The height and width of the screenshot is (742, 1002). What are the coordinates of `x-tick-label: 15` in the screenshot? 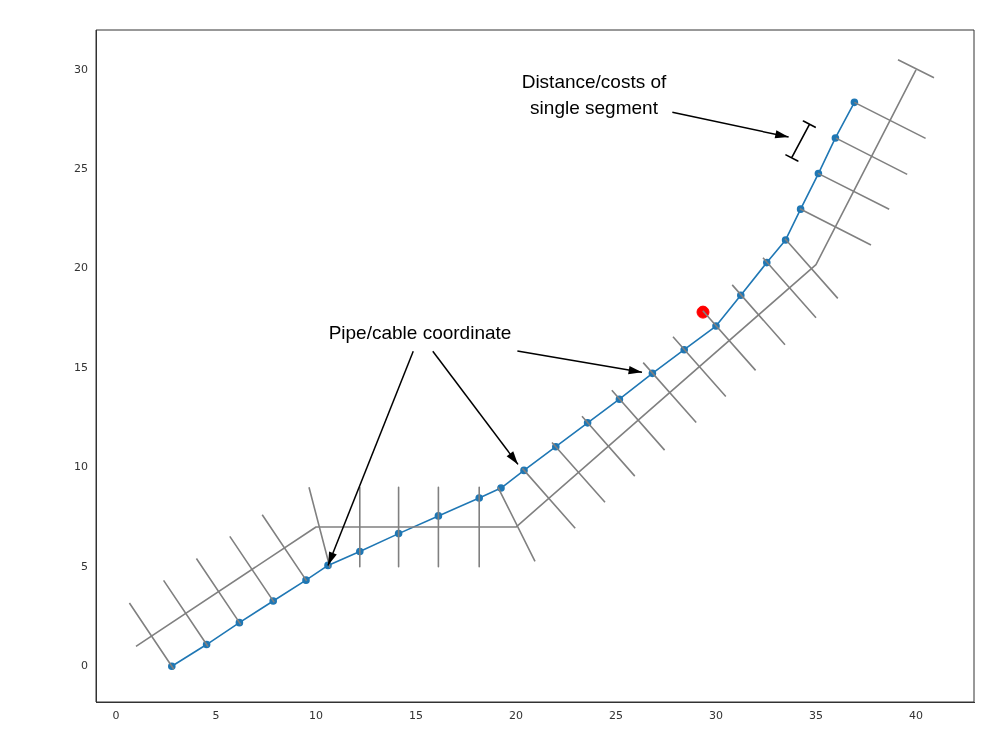 It's located at (416, 716).